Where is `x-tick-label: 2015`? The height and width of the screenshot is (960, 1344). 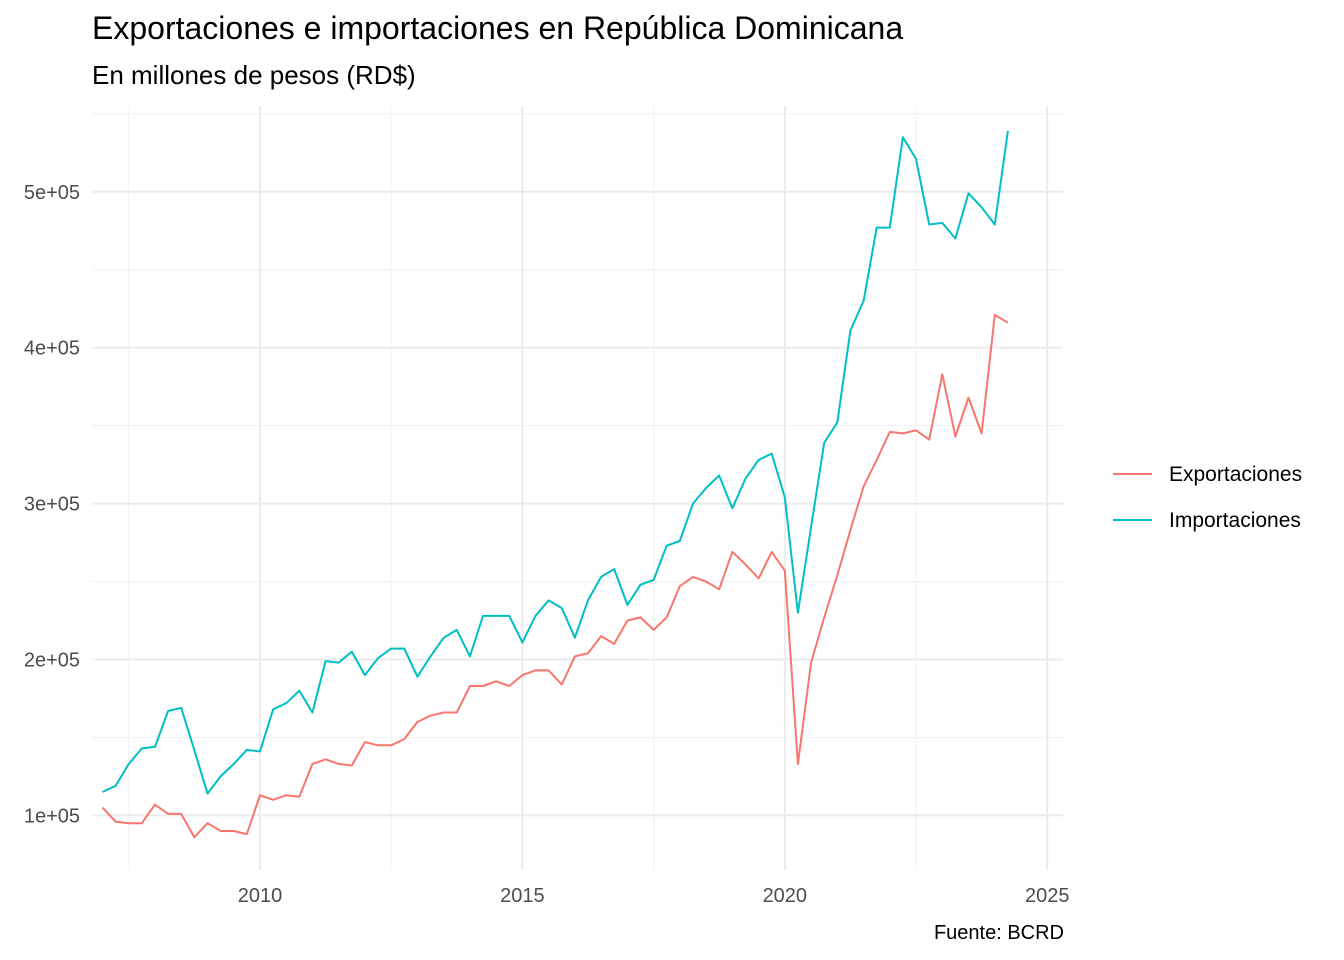
x-tick-label: 2015 is located at coordinates (522, 896).